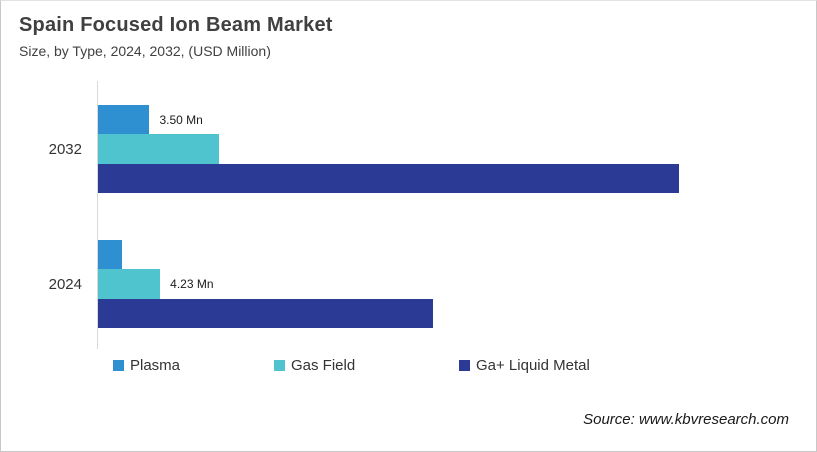 The image size is (817, 452). What do you see at coordinates (65, 284) in the screenshot?
I see `category-label-2024: 2024` at bounding box center [65, 284].